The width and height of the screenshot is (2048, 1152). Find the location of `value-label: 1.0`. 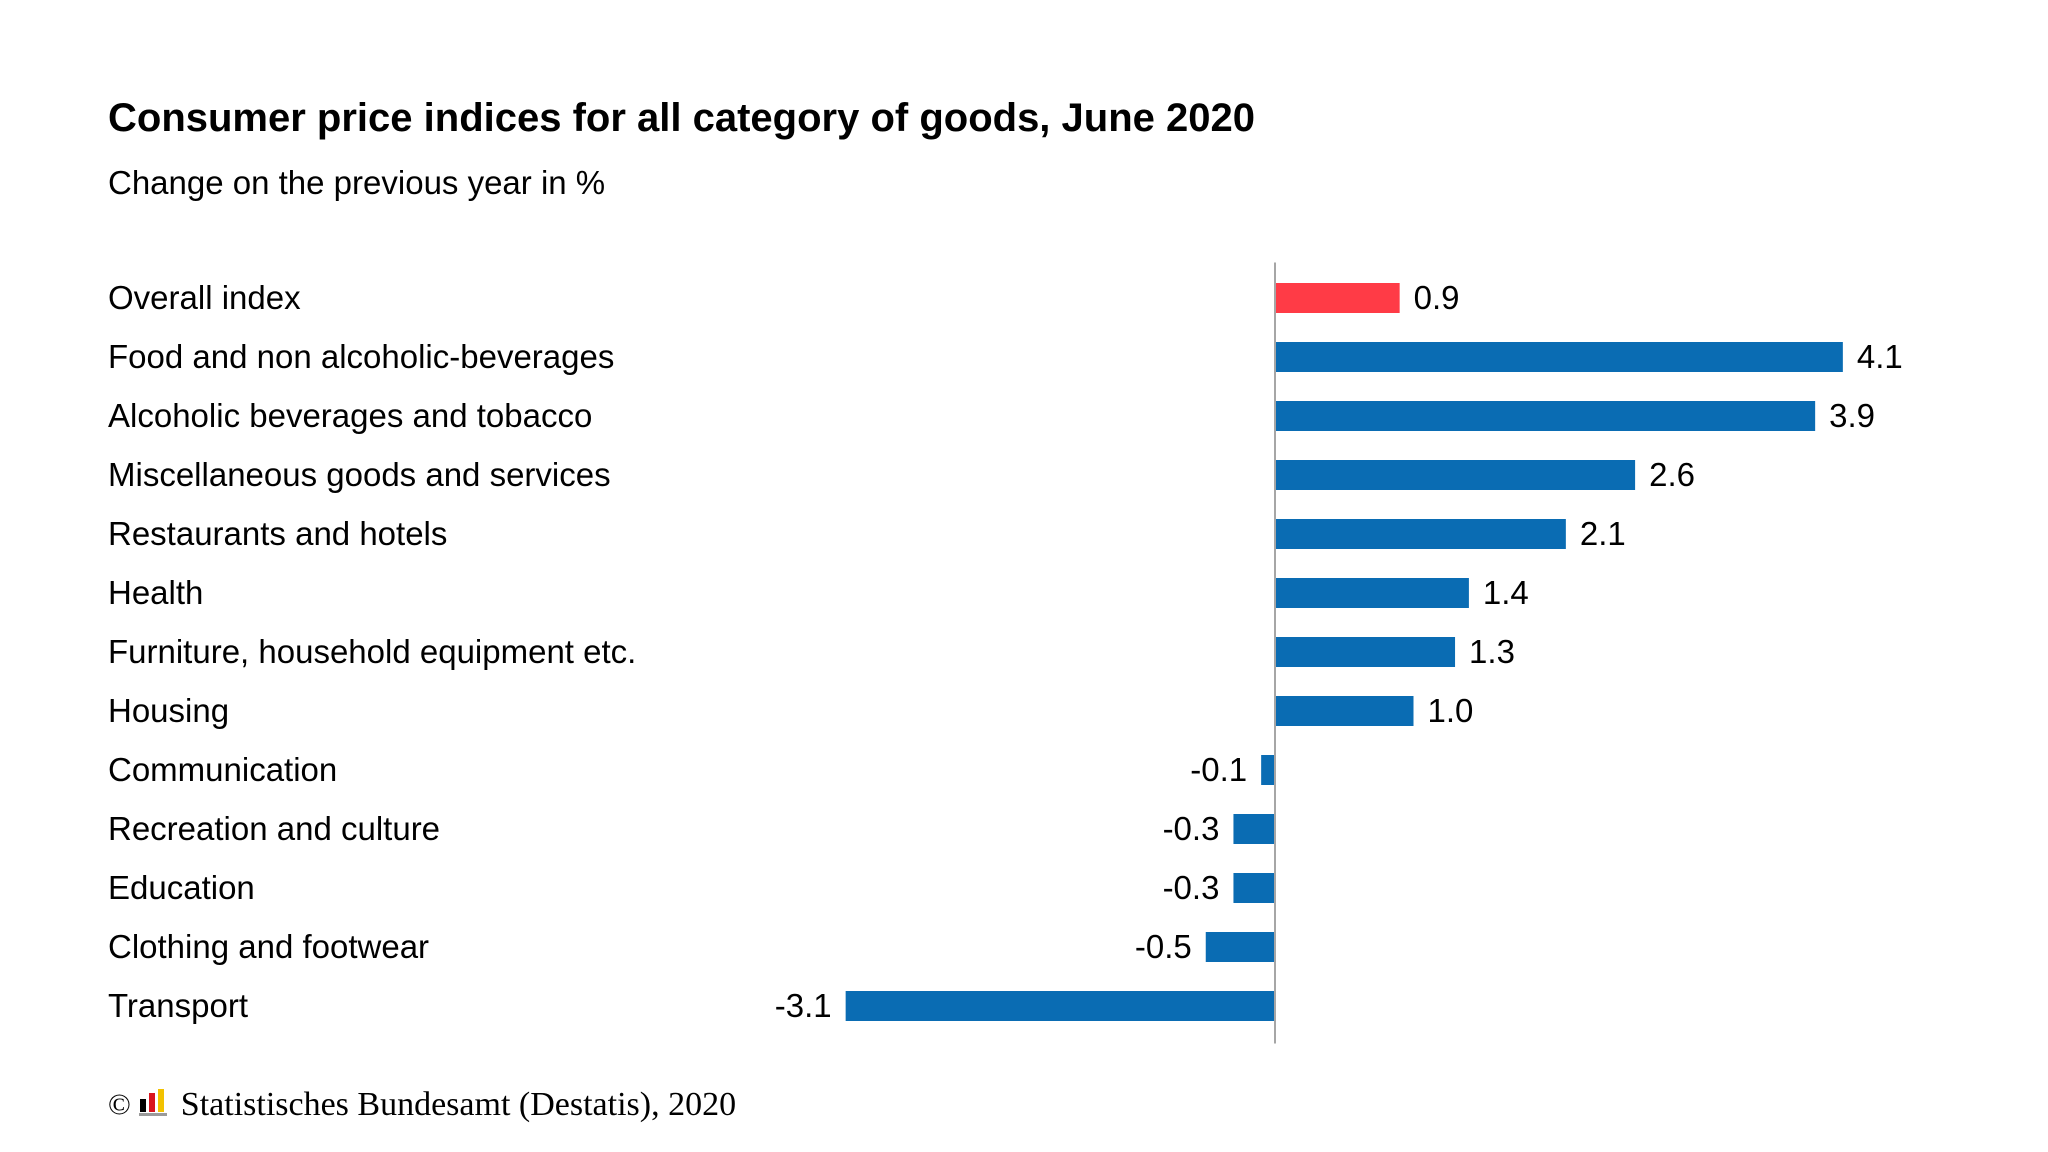

value-label: 1.0 is located at coordinates (1451, 710).